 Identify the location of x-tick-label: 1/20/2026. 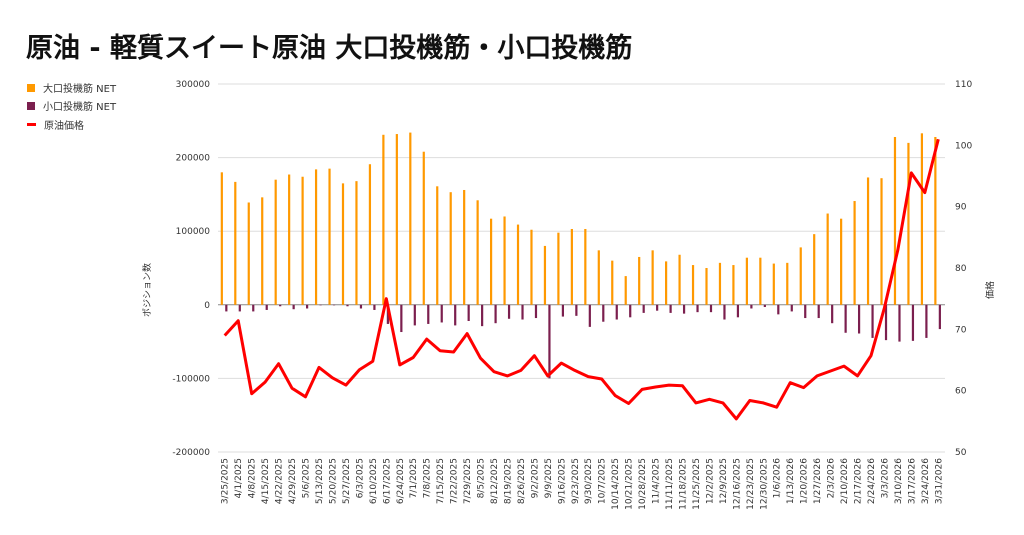
(805, 481).